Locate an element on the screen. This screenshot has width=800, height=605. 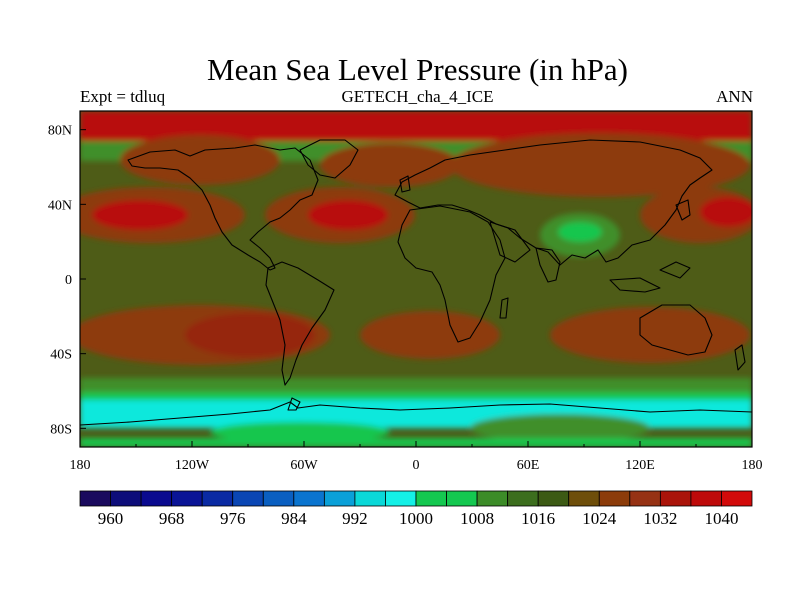
lon-tick-label: 0 is located at coordinates (416, 465).